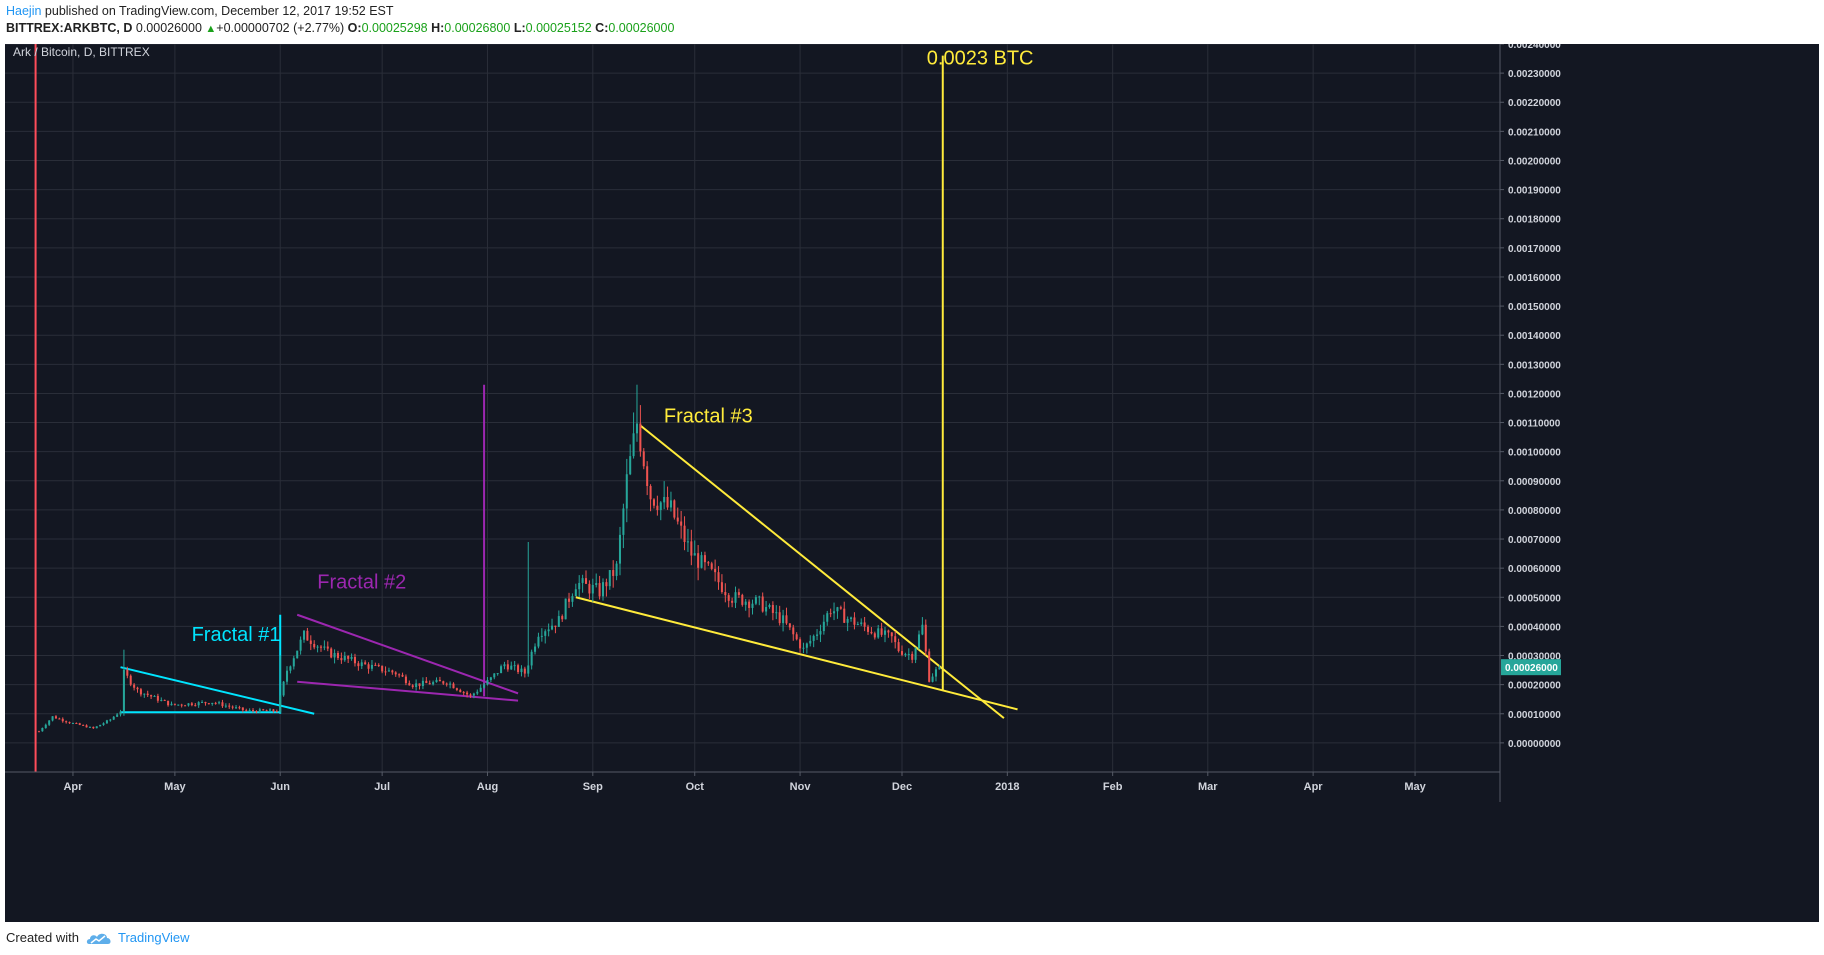  I want to click on y-tick-label: 0.00170000, so click(1534, 249).